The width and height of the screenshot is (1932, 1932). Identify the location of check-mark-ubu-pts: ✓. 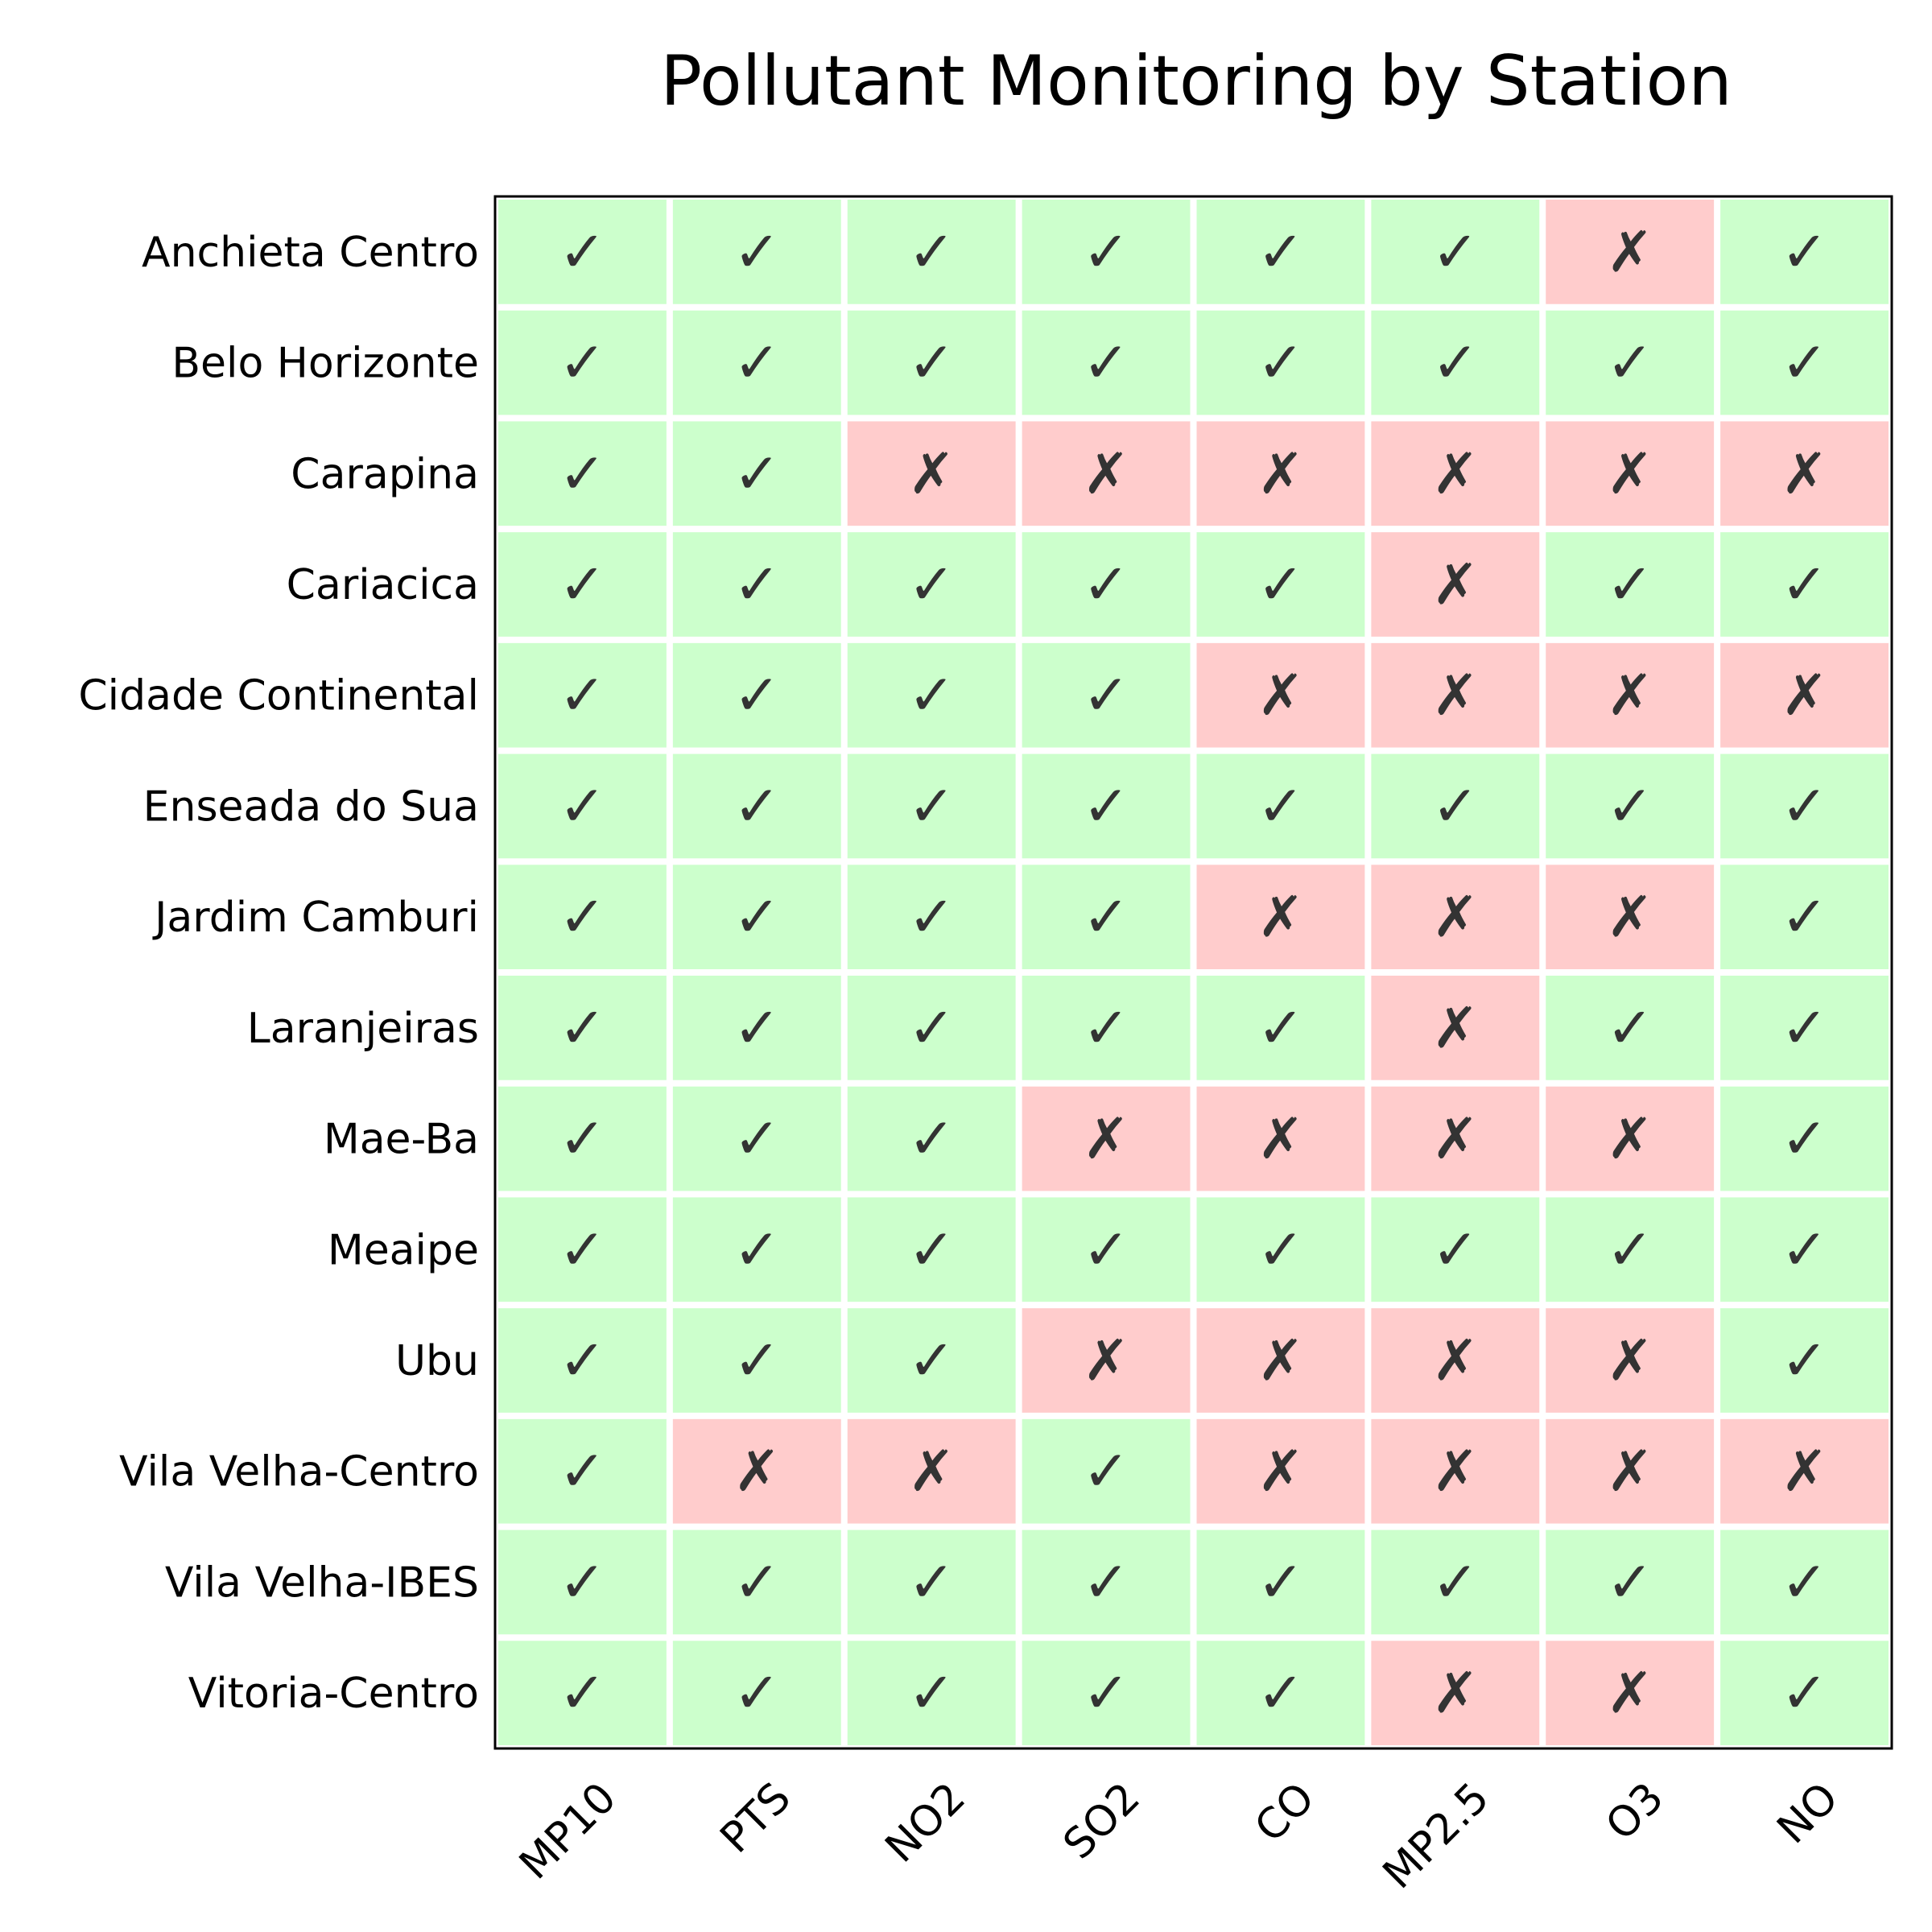
(757, 1360).